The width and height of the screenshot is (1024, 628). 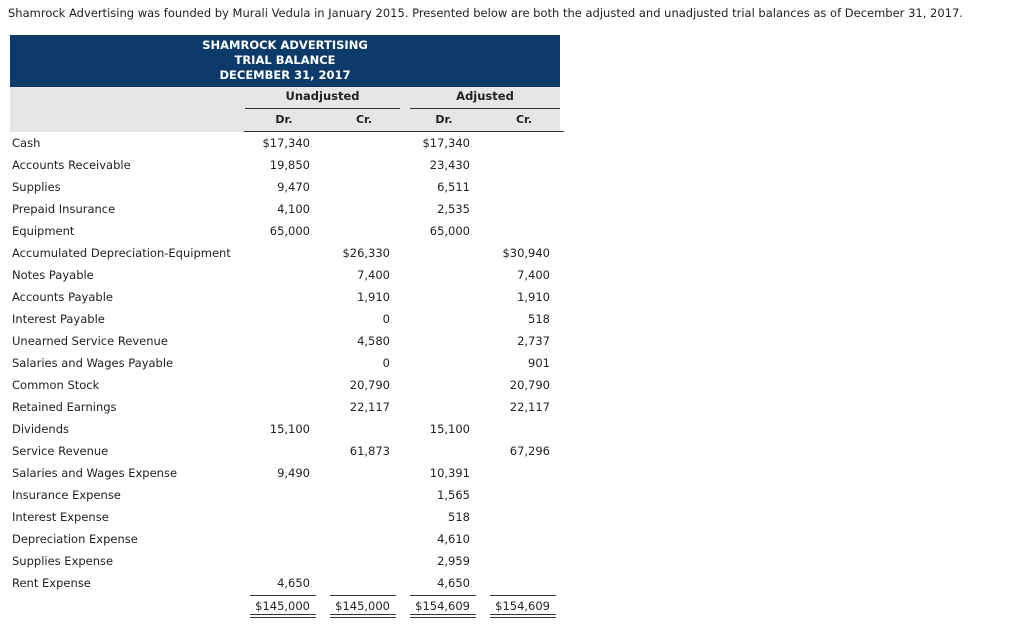 I want to click on cell: 1,565, so click(x=453, y=495).